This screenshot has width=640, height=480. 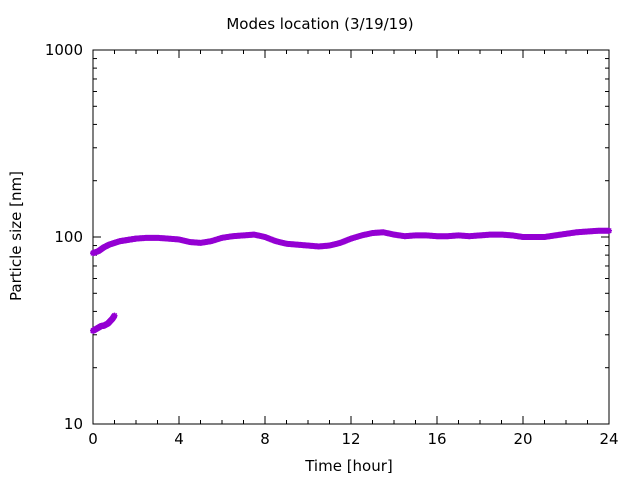 What do you see at coordinates (436, 439) in the screenshot?
I see `x-tick-label: 16` at bounding box center [436, 439].